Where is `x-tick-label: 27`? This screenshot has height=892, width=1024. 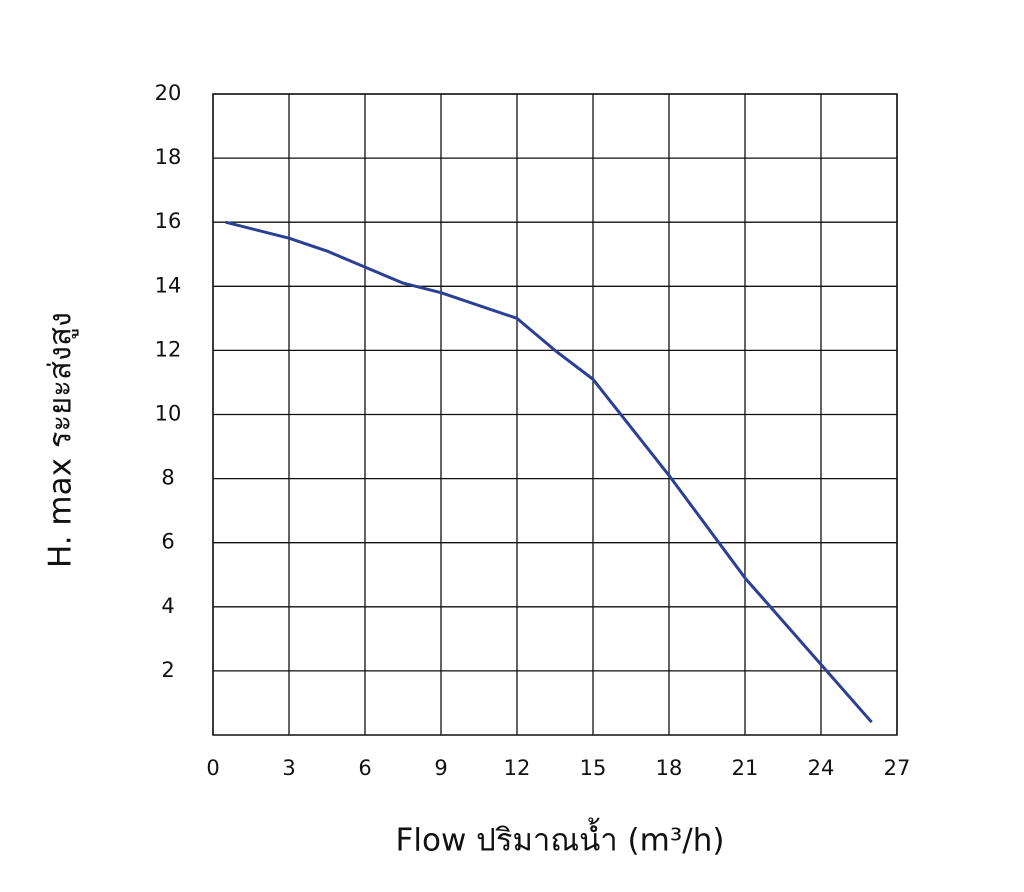
x-tick-label: 27 is located at coordinates (897, 768).